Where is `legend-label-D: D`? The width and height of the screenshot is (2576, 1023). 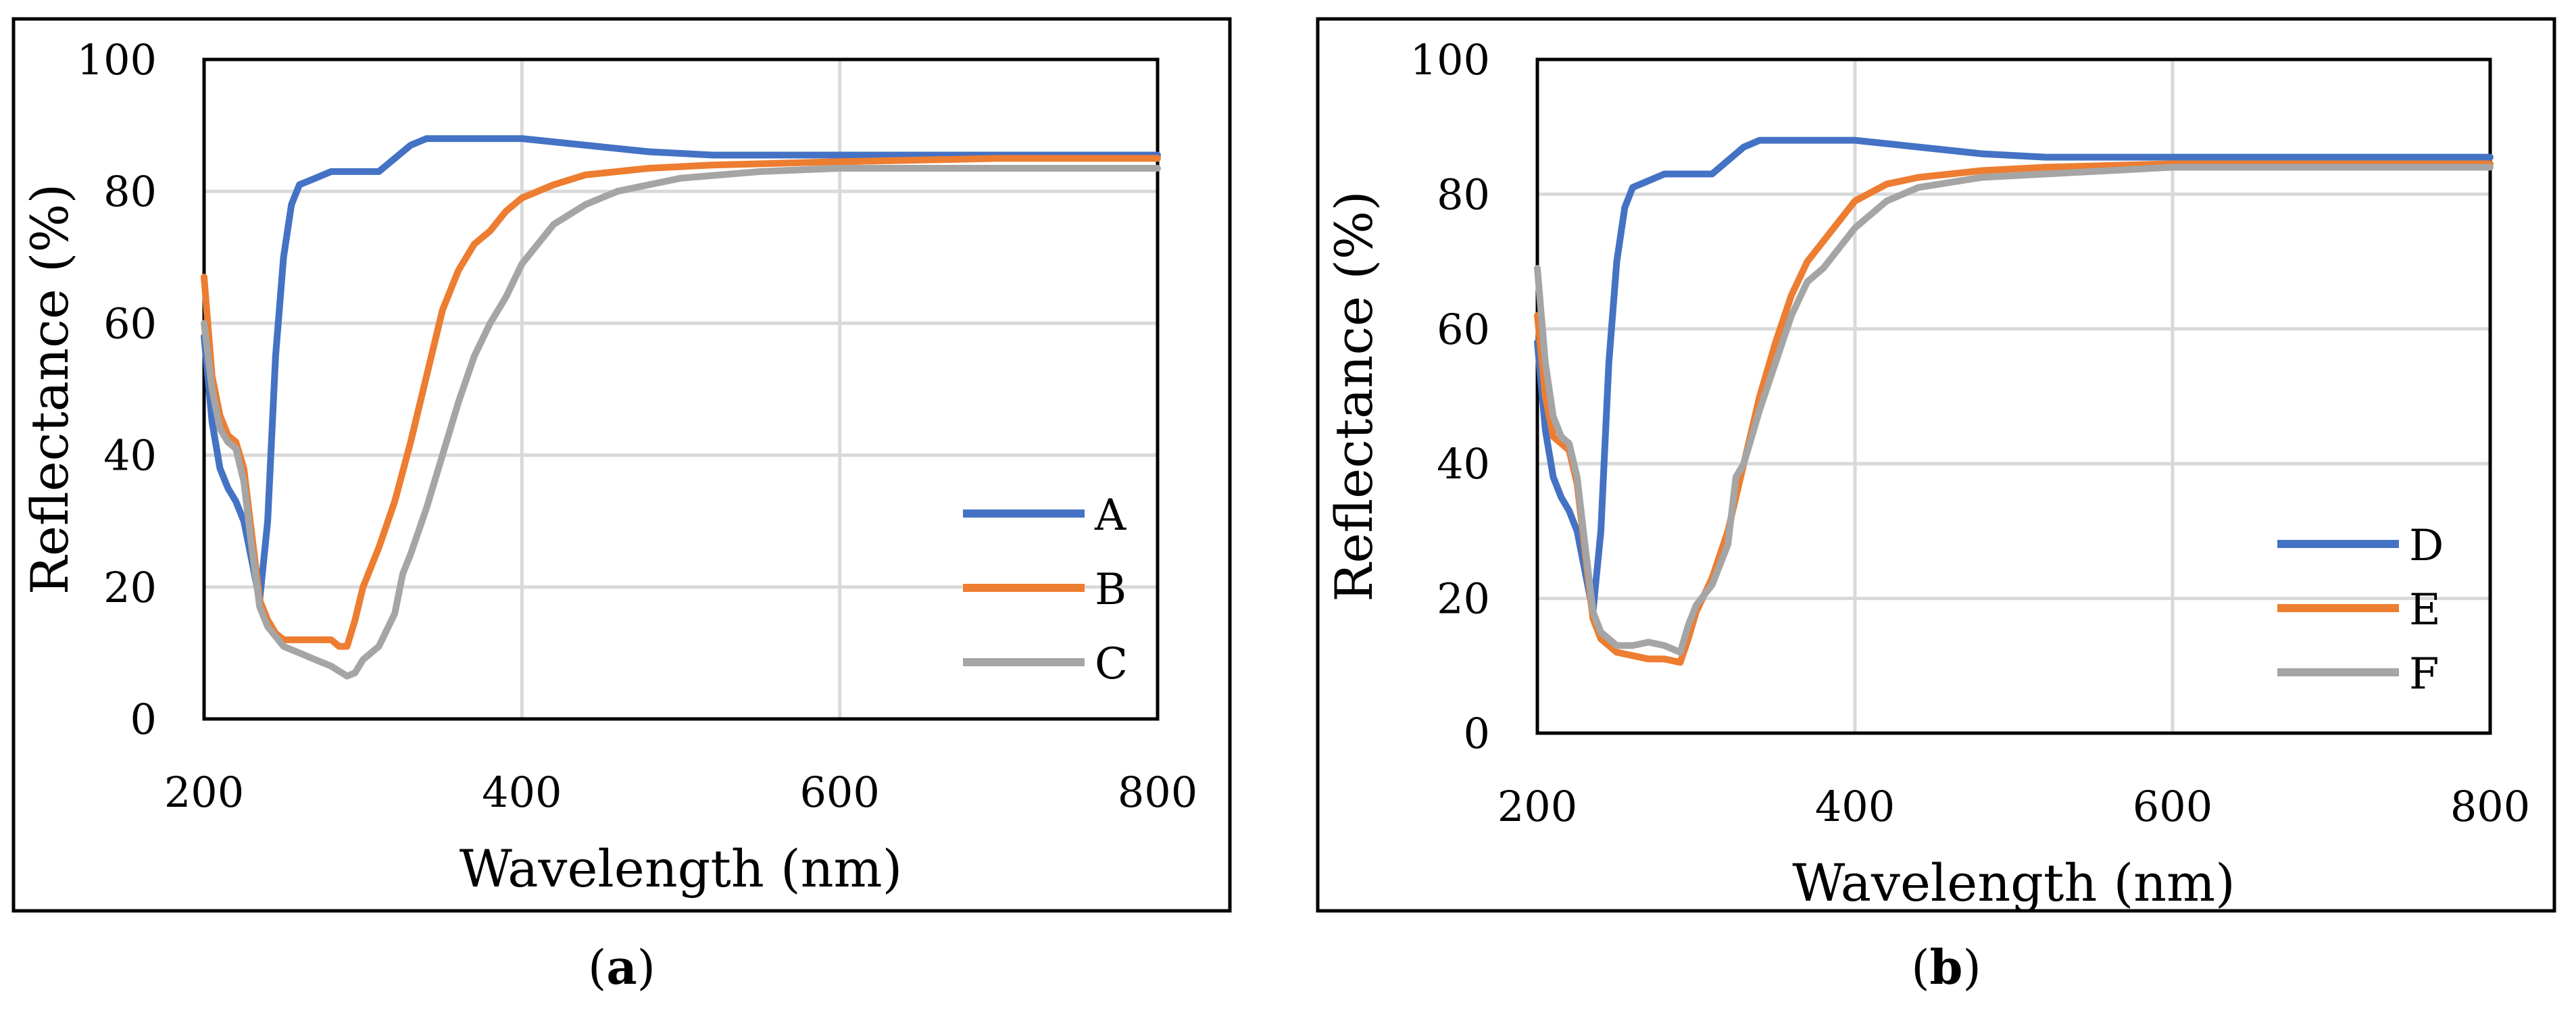
legend-label-D: D is located at coordinates (2427, 546).